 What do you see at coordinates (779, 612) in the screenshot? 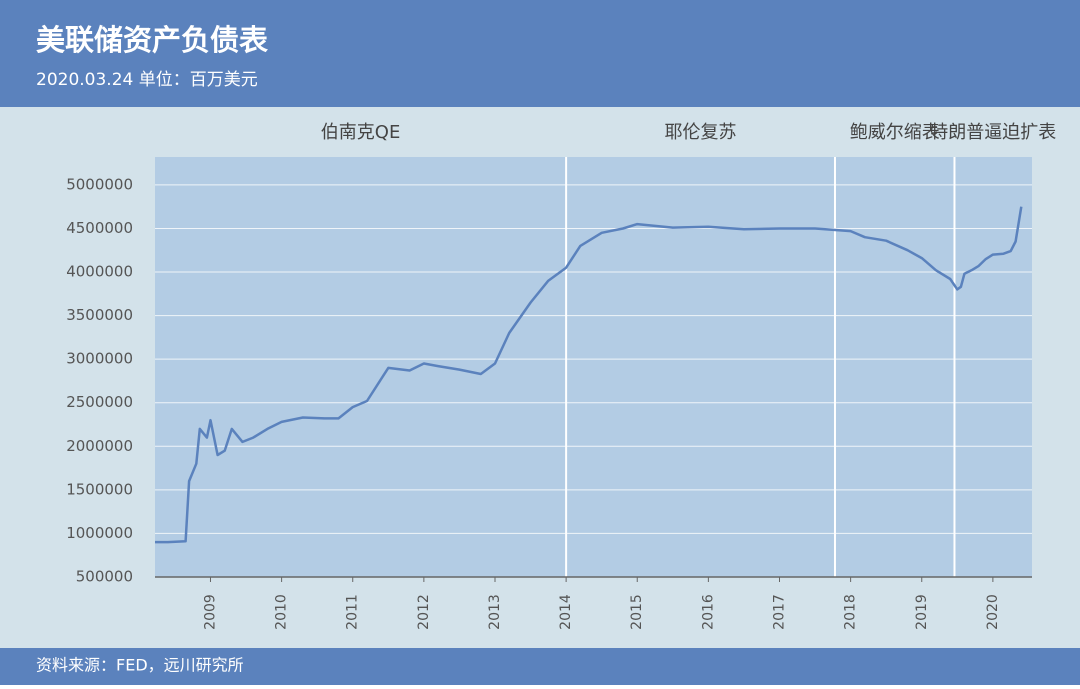
I see `x-tick-label: 2017` at bounding box center [779, 612].